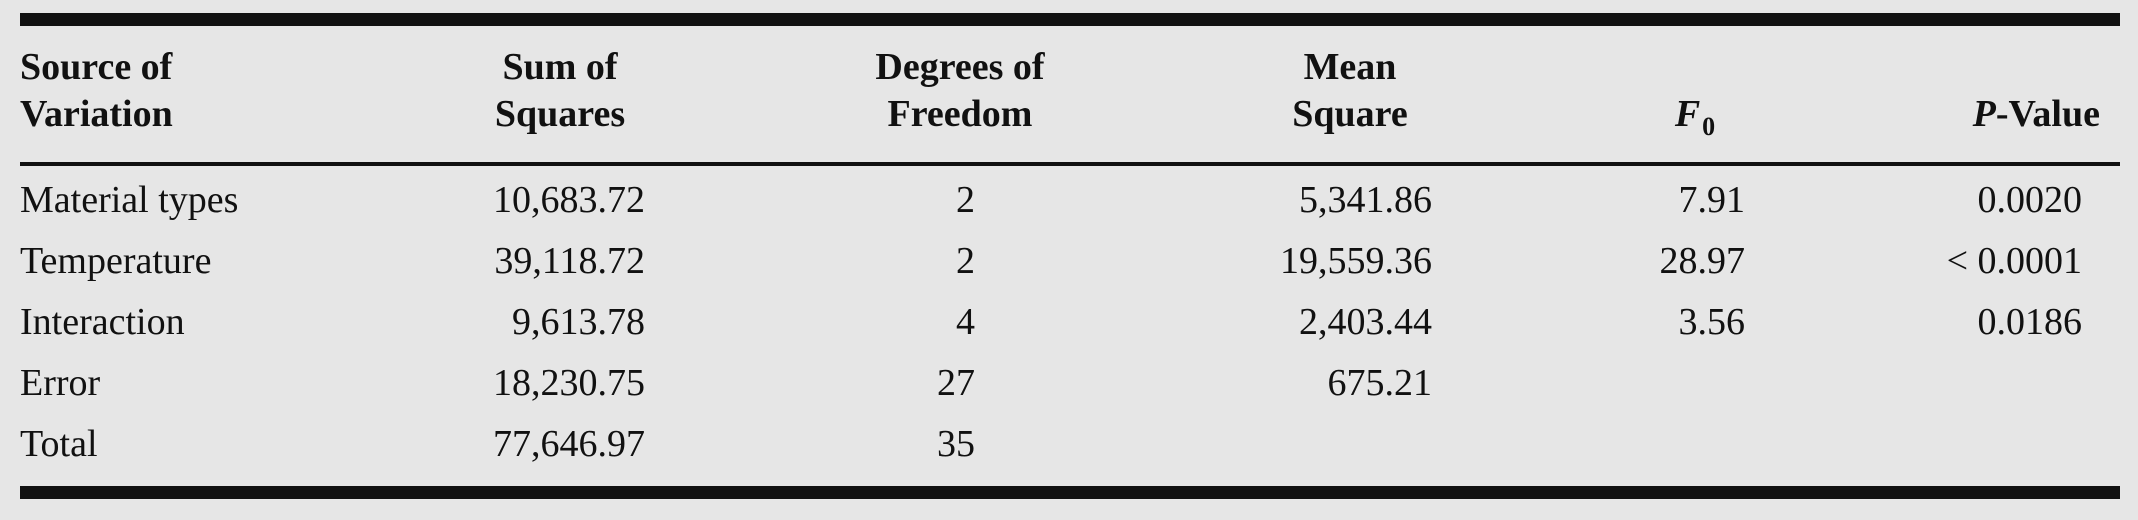 This screenshot has height=520, width=2138. Describe the element at coordinates (960, 91) in the screenshot. I see `header-degrees-of-freedom: Degrees of Freedom` at that location.